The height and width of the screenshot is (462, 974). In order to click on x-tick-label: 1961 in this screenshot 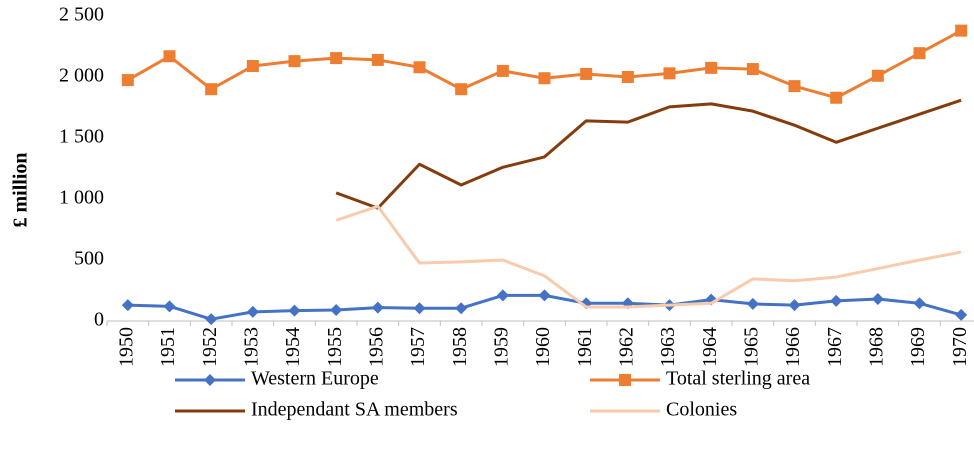, I will do `click(585, 347)`.